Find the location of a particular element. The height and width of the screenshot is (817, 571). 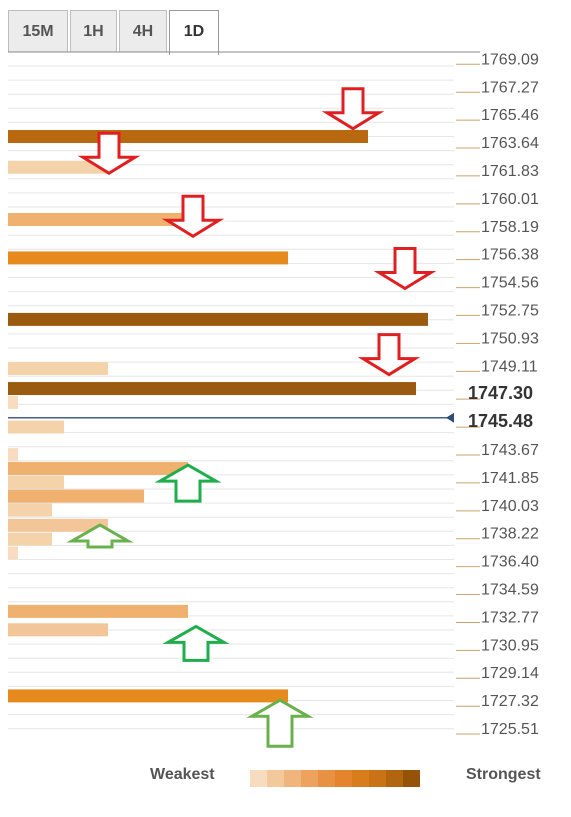

tick-label: 1761.83 is located at coordinates (510, 171).